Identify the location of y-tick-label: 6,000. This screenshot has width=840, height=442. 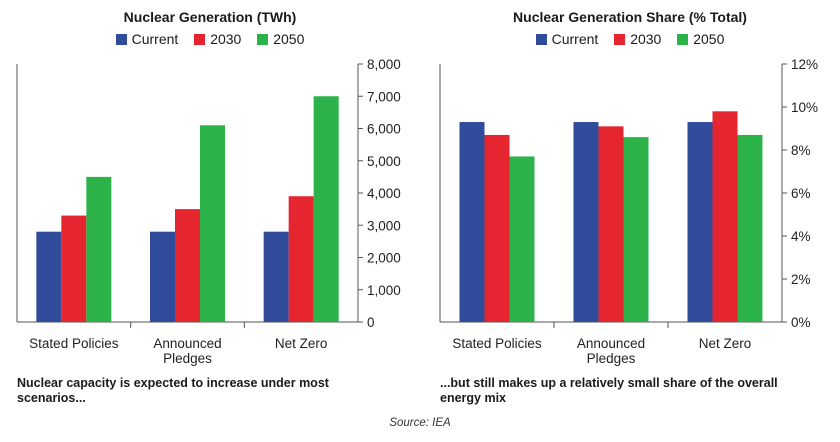
(384, 129).